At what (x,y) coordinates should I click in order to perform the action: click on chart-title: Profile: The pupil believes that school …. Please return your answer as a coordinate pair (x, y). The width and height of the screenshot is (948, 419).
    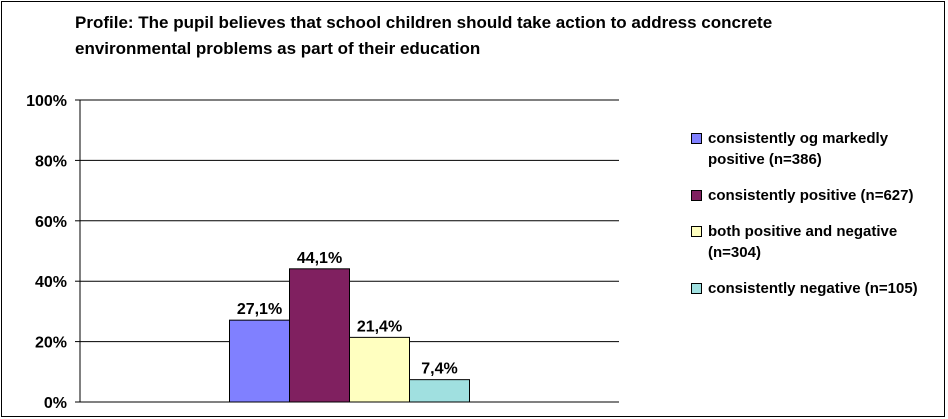
    Looking at the image, I should click on (424, 35).